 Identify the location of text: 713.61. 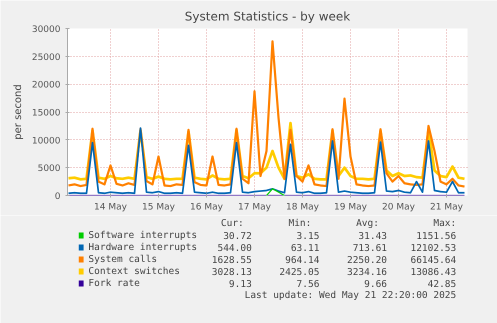
(370, 248).